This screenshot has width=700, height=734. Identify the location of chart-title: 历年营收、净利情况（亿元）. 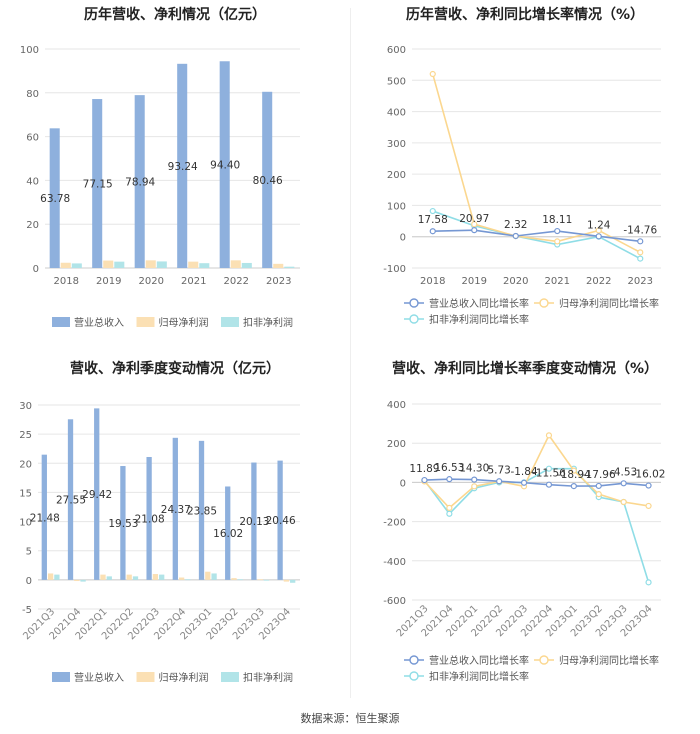
(175, 15).